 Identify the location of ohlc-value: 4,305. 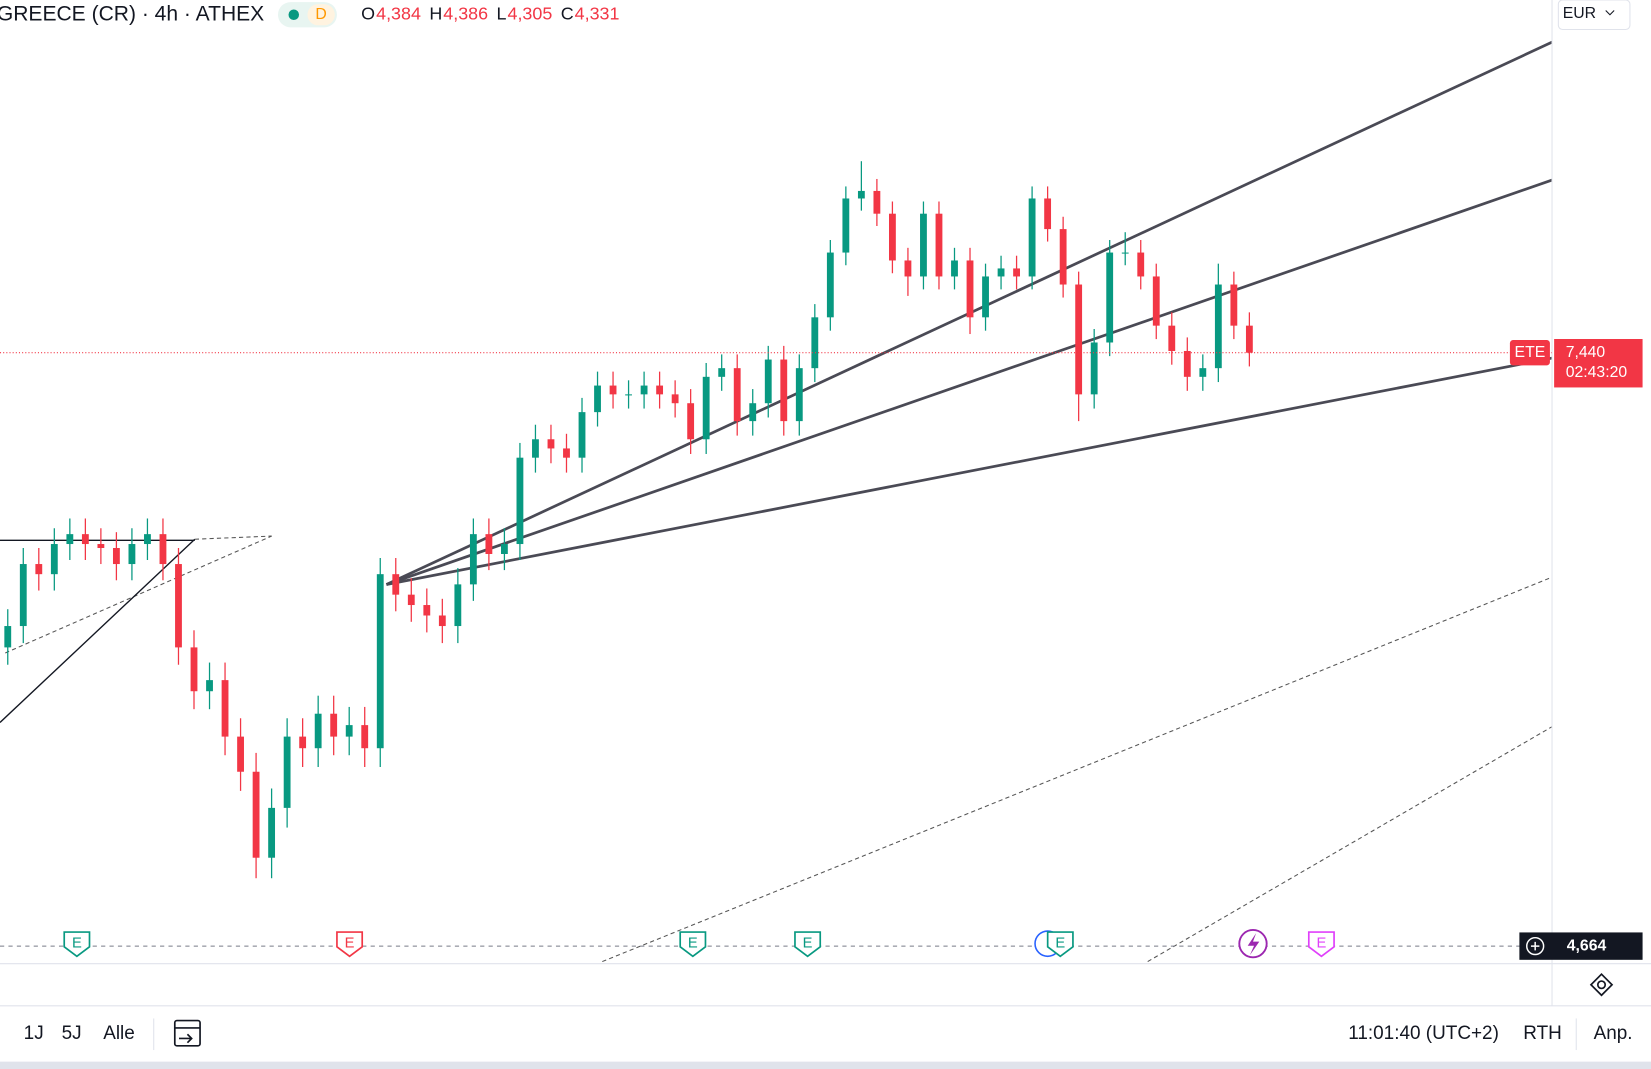
(530, 13).